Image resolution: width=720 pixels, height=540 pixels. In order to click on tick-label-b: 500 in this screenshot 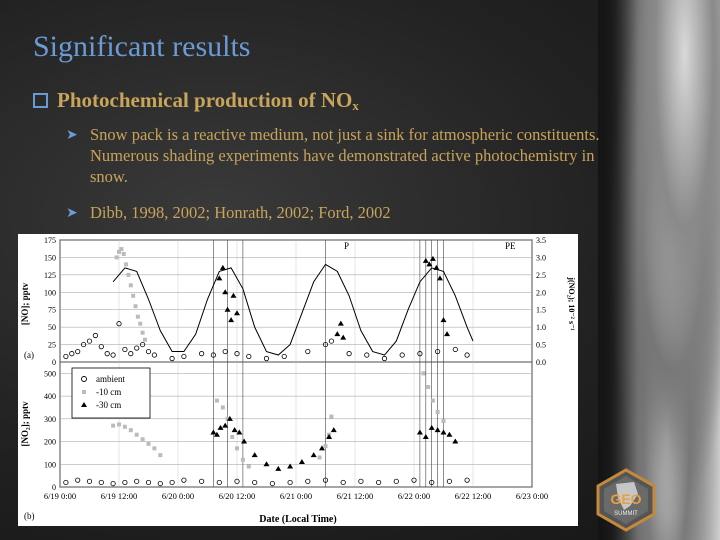, I will do `click(50, 373)`.